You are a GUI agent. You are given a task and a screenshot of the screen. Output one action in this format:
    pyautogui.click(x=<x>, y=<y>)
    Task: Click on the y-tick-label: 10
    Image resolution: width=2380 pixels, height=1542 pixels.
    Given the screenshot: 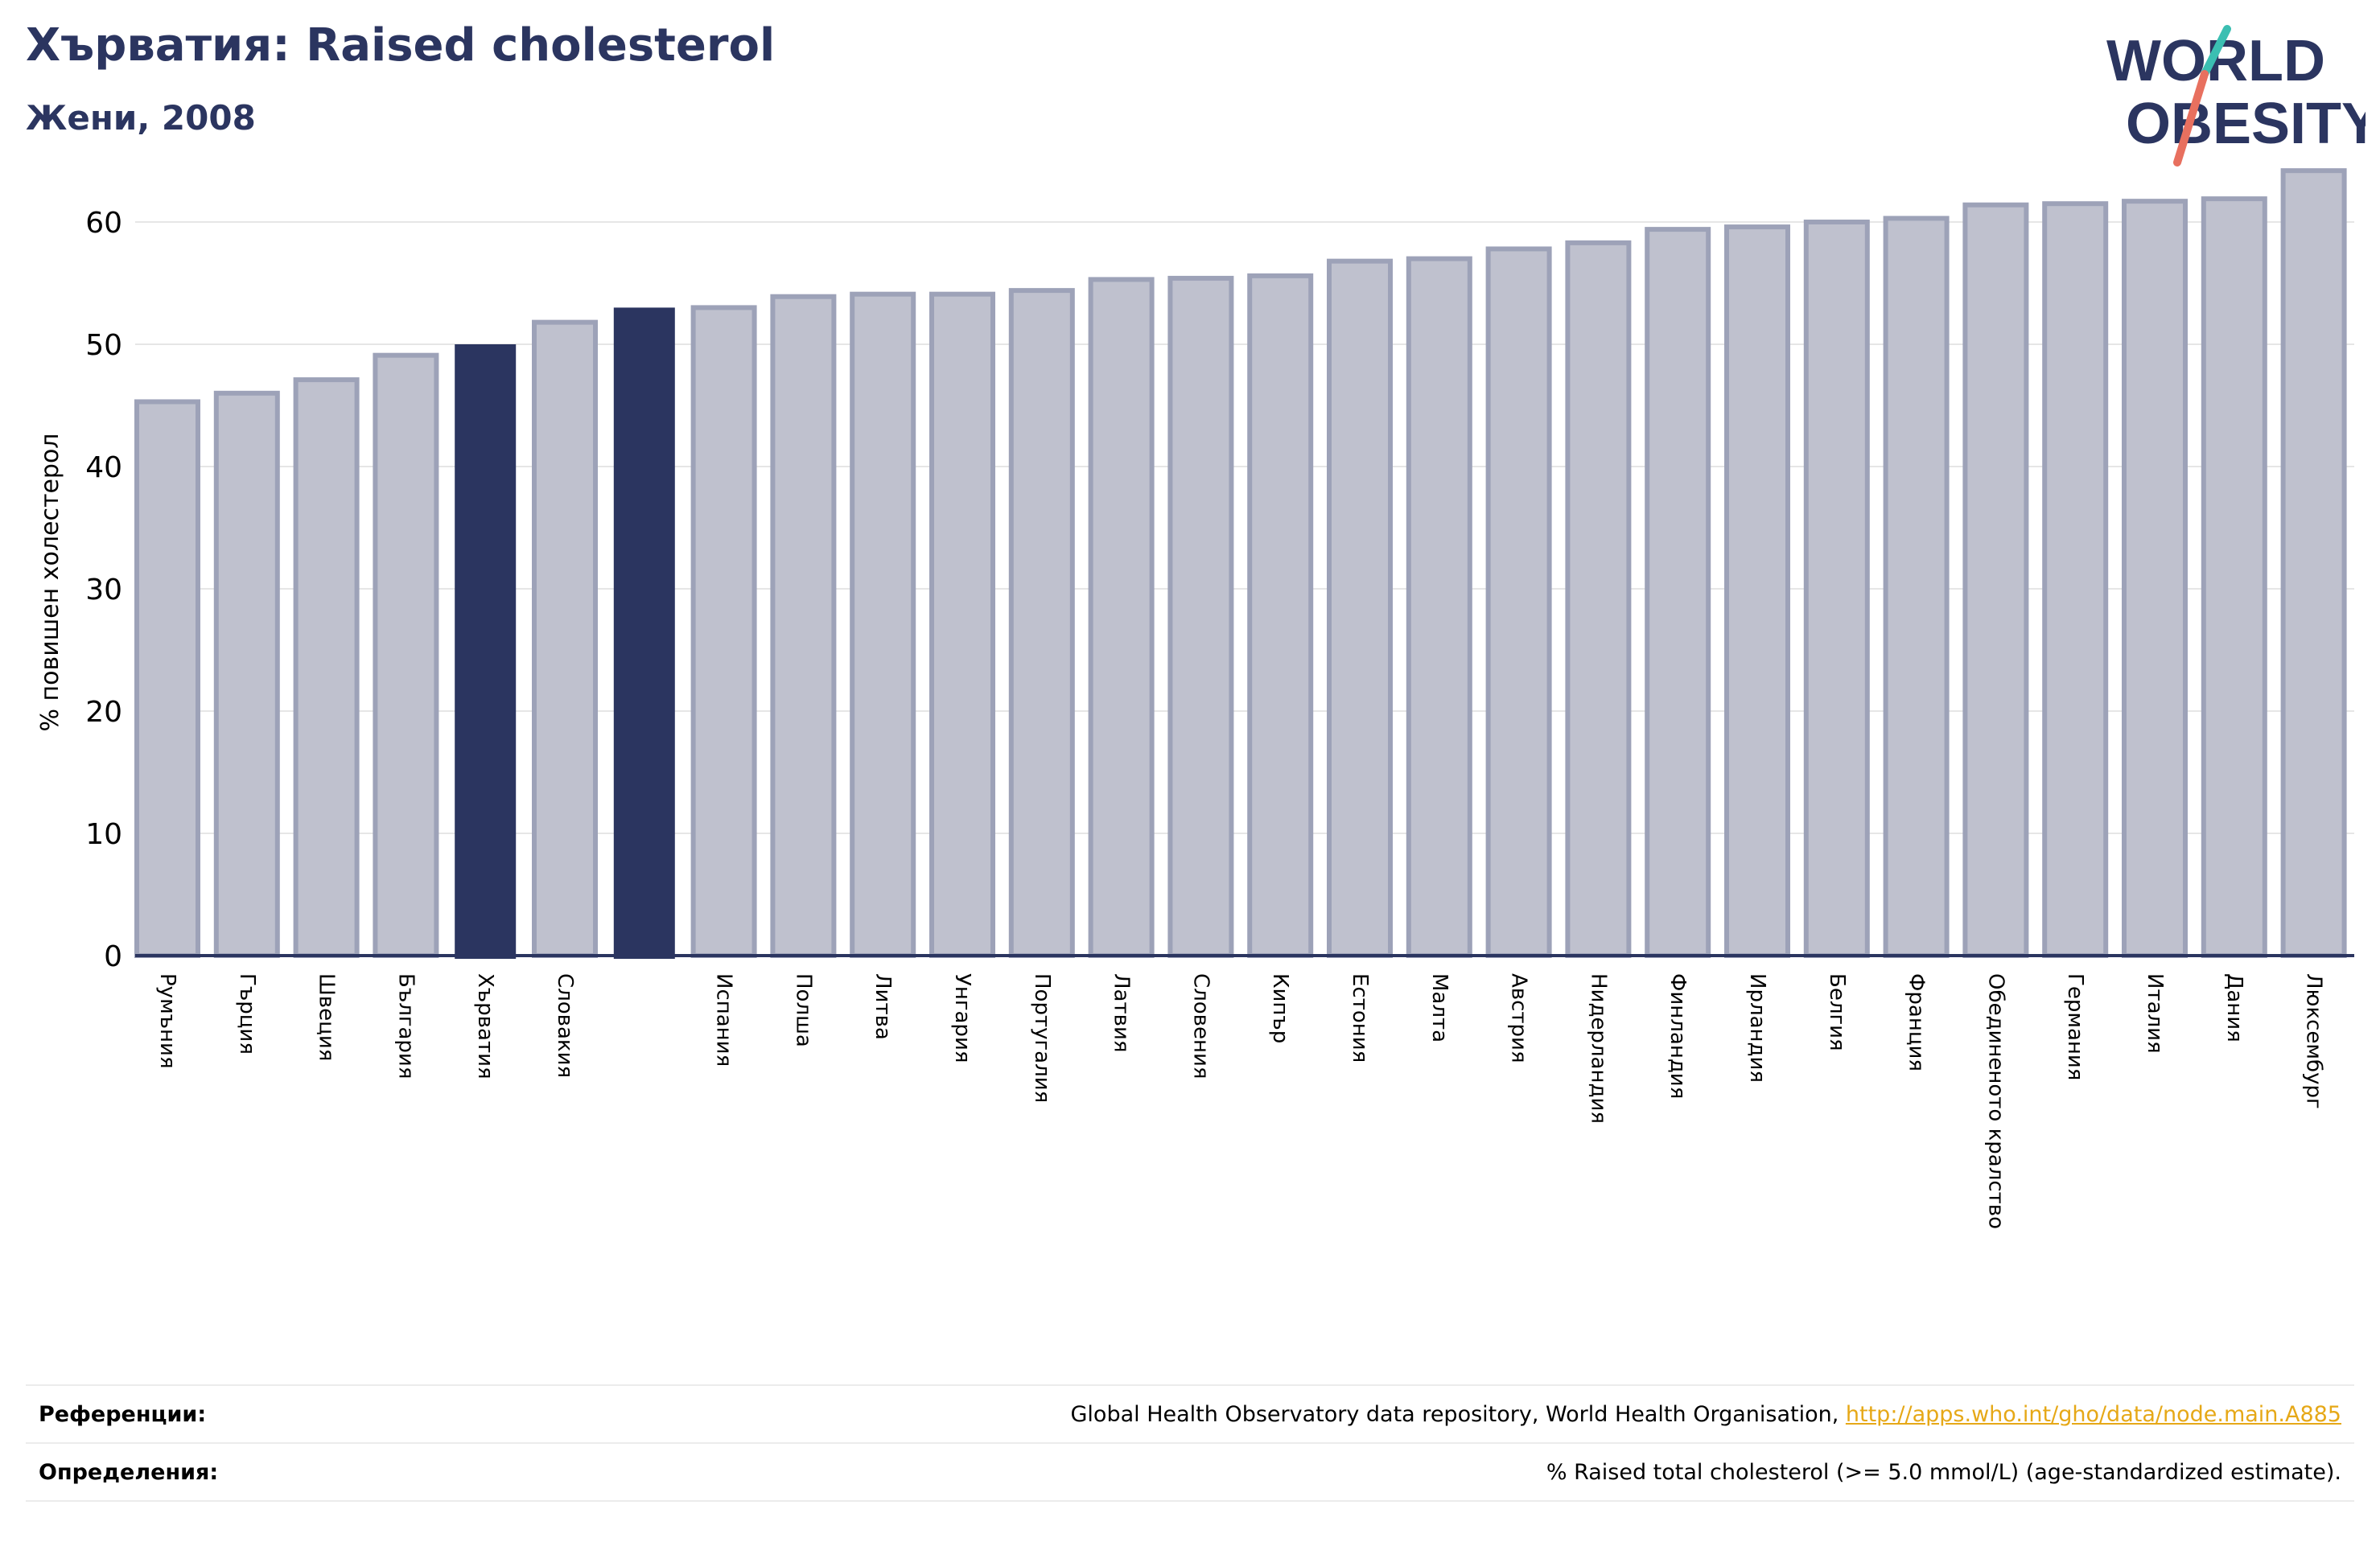 What is the action you would take?
    pyautogui.click(x=104, y=834)
    